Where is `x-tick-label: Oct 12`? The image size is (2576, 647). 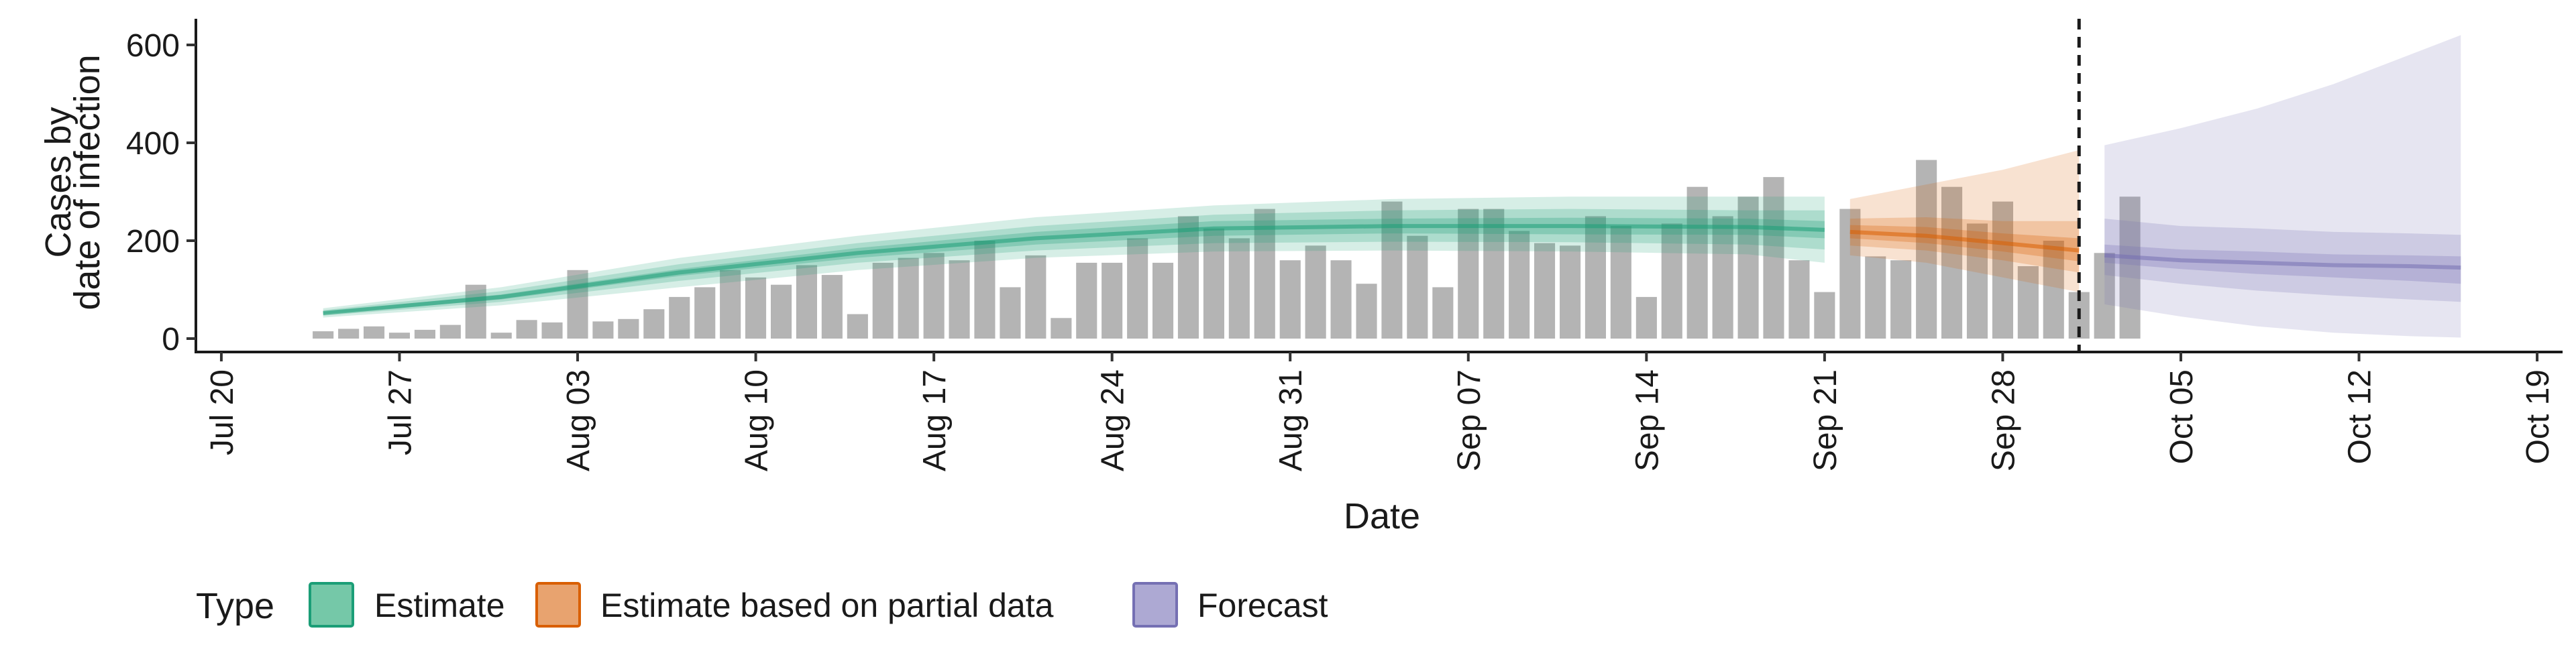
x-tick-label: Oct 12 is located at coordinates (2360, 417).